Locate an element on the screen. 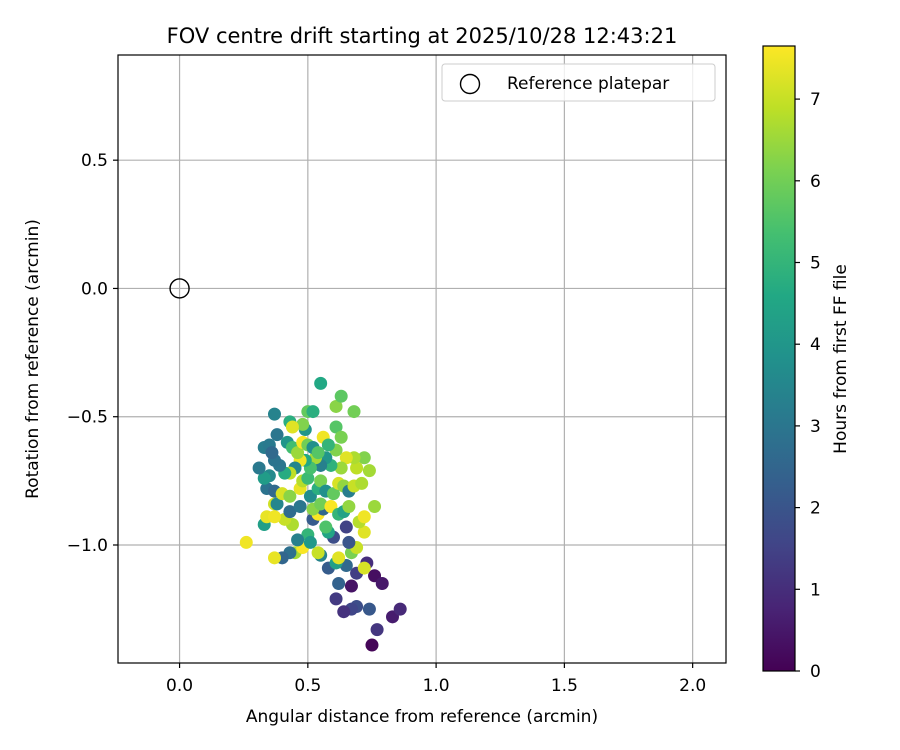 The image size is (900, 750). x-ticks: 0.0 0.5 1.0 1.5 2.0 is located at coordinates (436, 679).